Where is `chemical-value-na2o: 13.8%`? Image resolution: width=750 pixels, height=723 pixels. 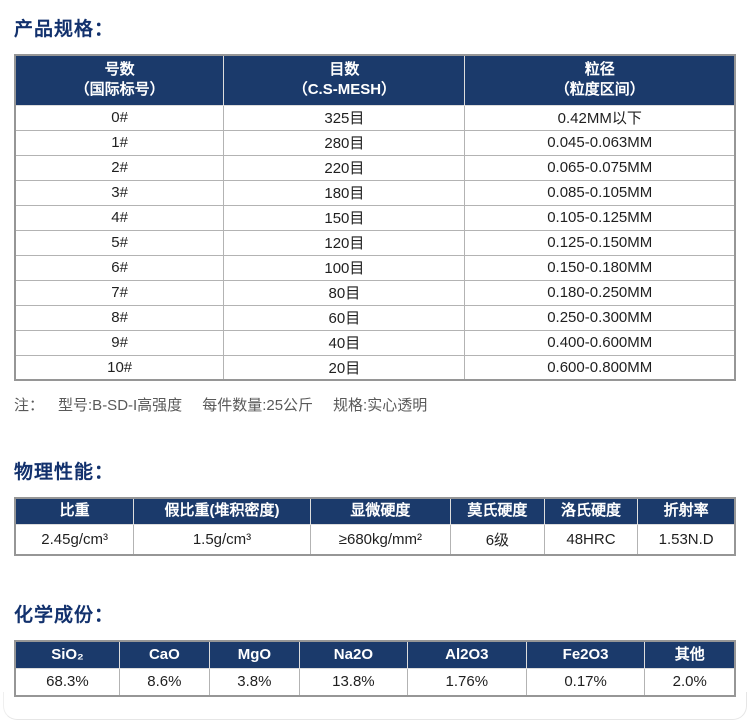 chemical-value-na2o: 13.8% is located at coordinates (353, 682).